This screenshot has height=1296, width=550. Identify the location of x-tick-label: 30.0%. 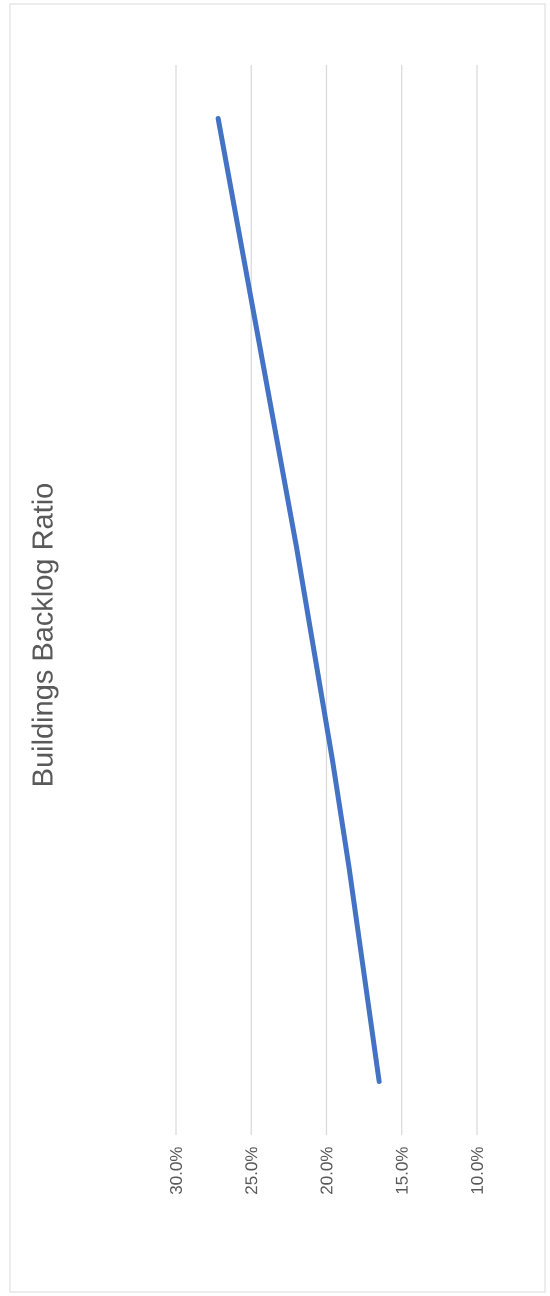
(176, 1171).